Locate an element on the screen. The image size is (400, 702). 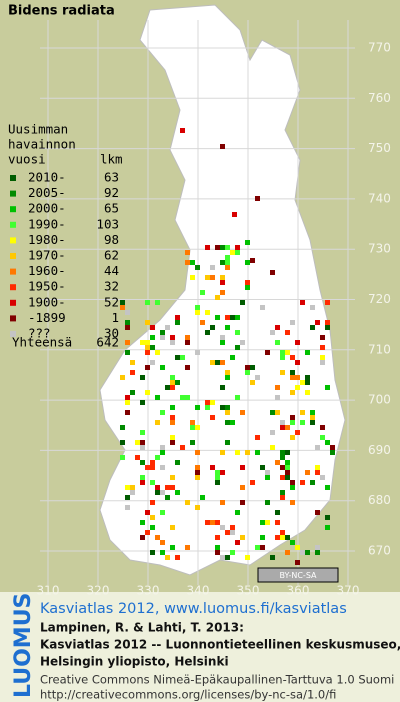
x-label: 340 is located at coordinates (198, 591).